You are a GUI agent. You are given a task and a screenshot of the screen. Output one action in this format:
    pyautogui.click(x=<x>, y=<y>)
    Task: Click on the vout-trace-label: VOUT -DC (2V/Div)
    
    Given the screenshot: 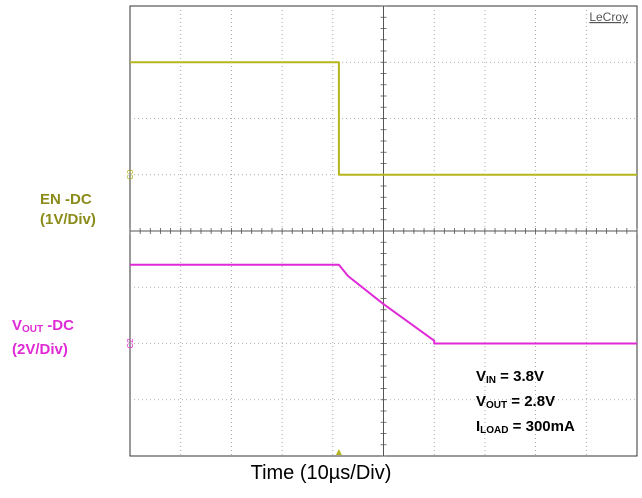 What is the action you would take?
    pyautogui.click(x=43, y=338)
    